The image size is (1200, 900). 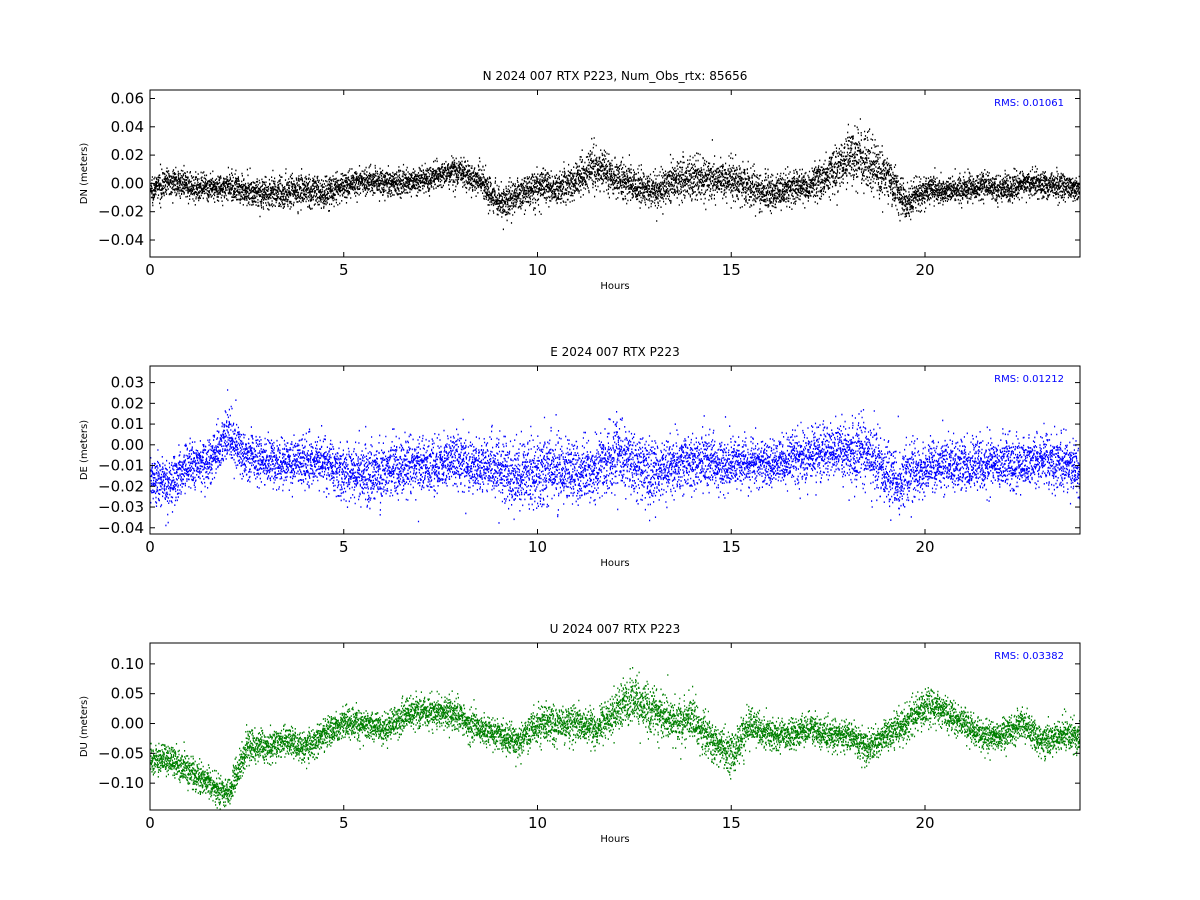 I want to click on y-tick-label: 0.10, so click(x=127, y=664).